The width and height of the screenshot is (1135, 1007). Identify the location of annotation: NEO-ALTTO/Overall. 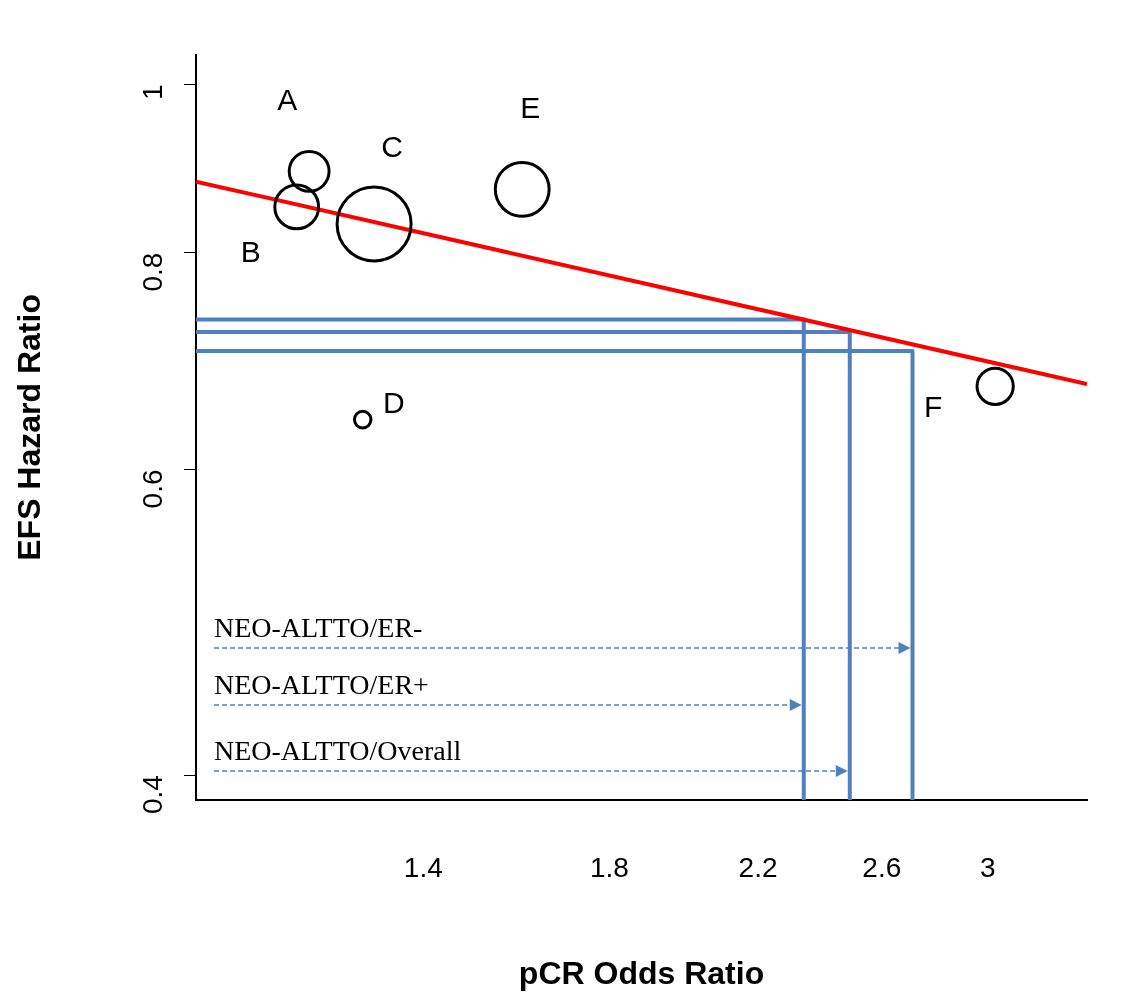
(338, 751).